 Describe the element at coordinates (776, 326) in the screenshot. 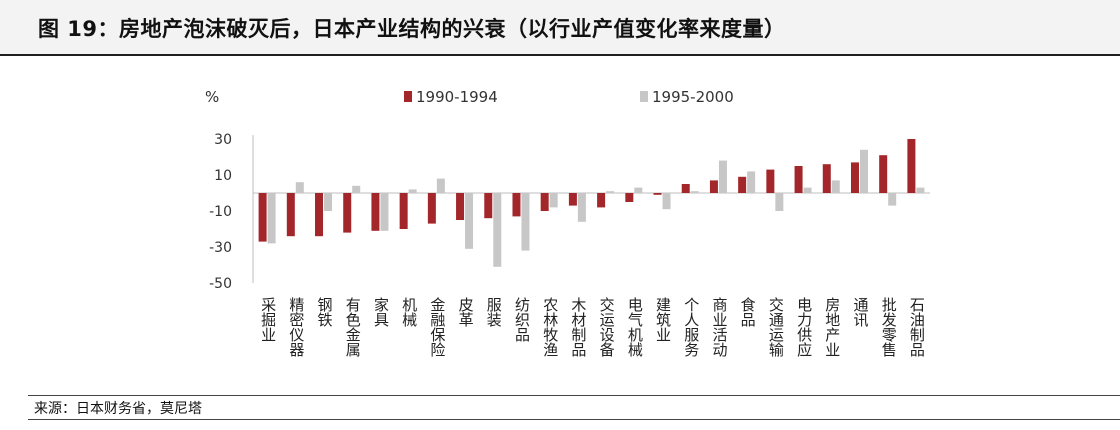

I see `category-label: 交通运输` at that location.